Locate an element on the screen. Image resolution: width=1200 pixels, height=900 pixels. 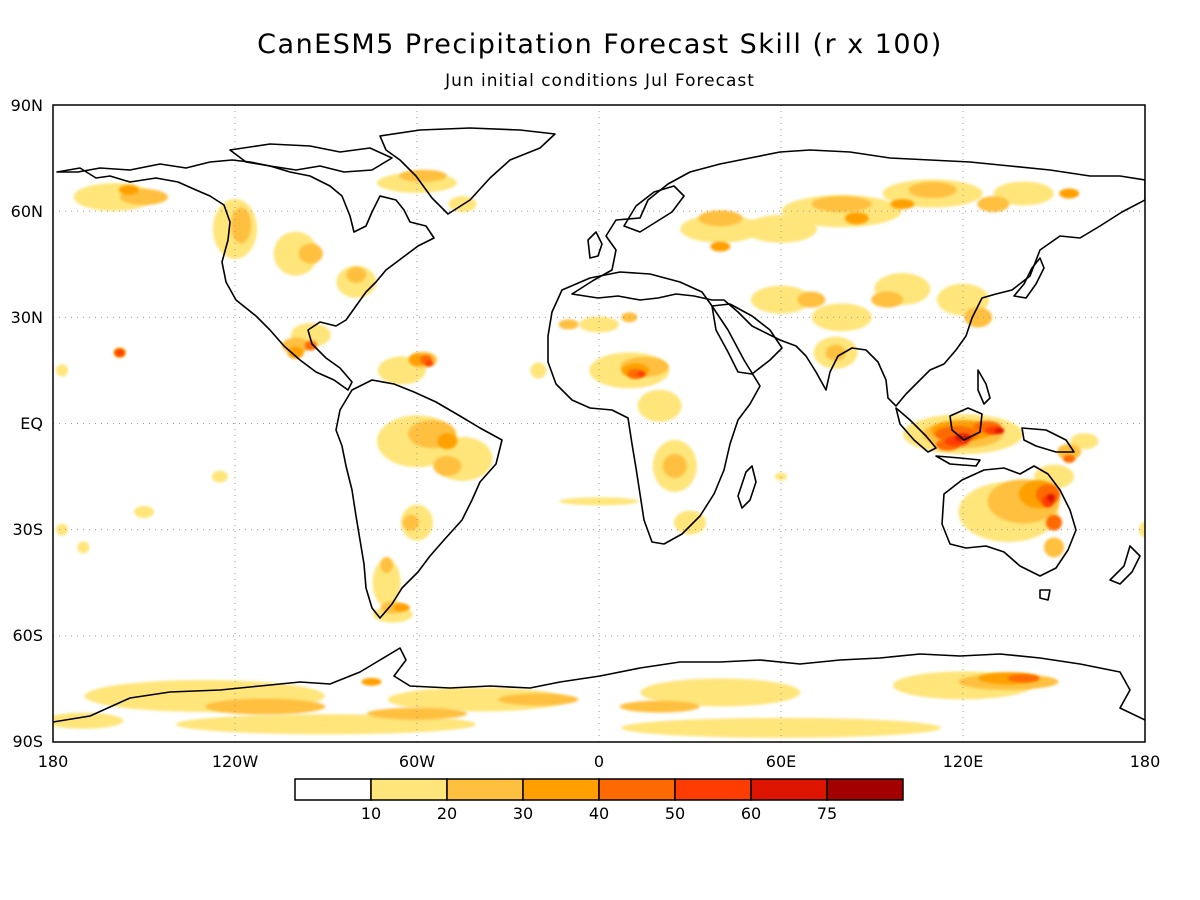
lon-label-120w: 120W is located at coordinates (235, 761).